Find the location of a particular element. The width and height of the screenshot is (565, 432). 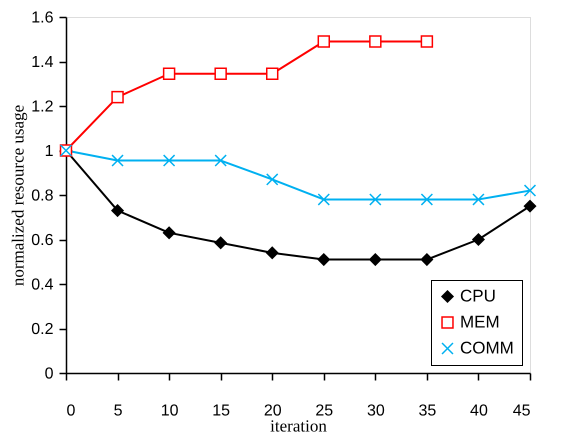

x-tick-label: 45 is located at coordinates (521, 411).